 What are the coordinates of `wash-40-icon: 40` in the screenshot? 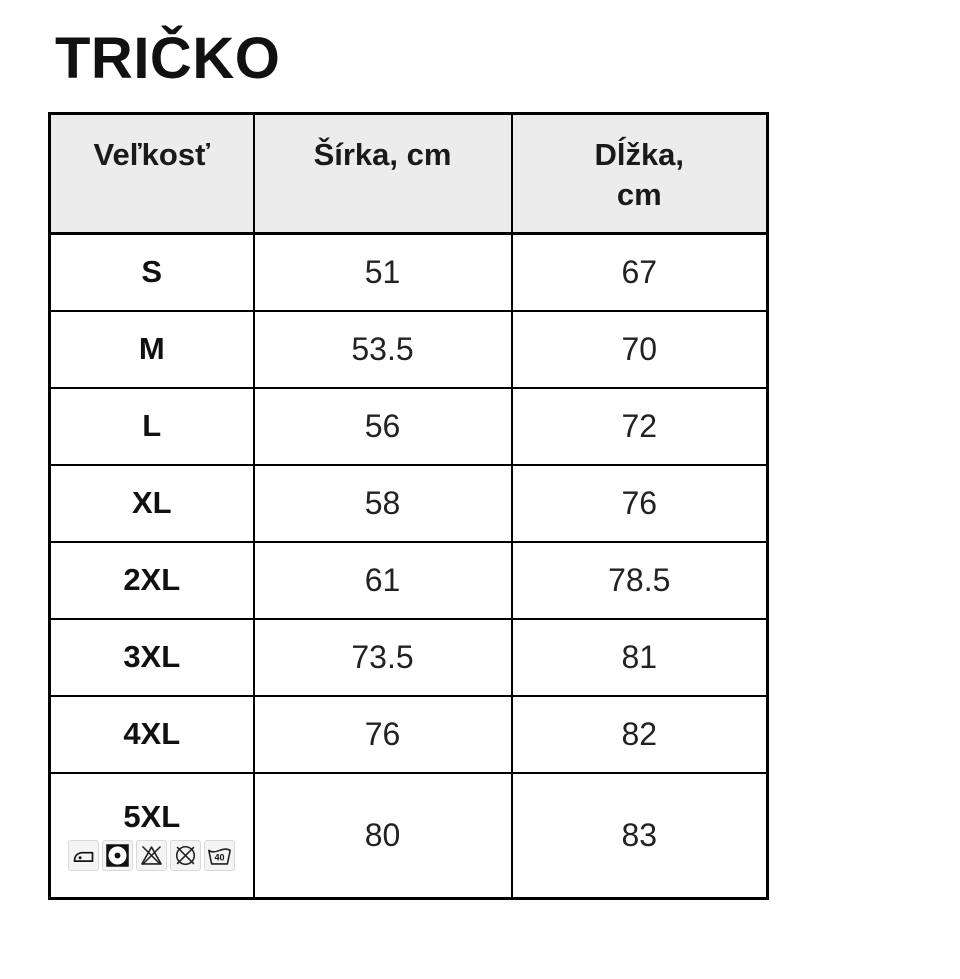 It's located at (219, 856).